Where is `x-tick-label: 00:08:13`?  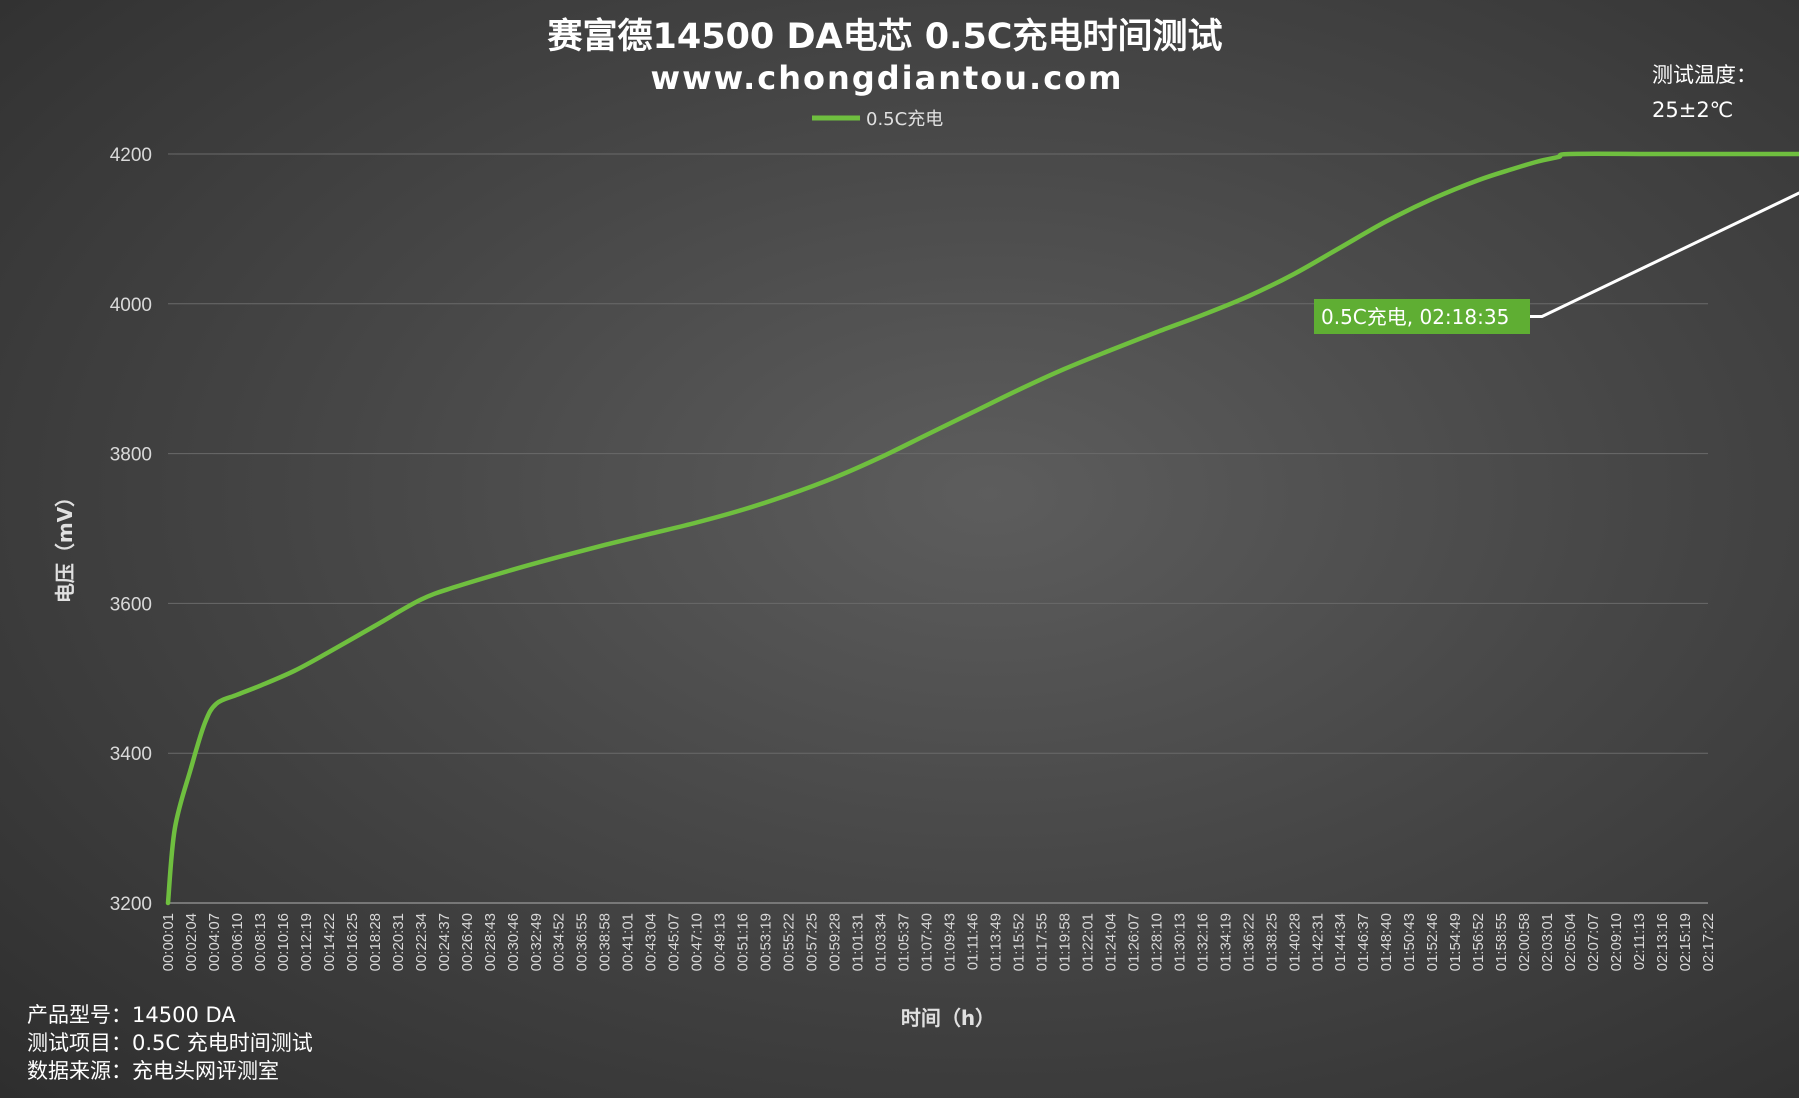
x-tick-label: 00:08:13 is located at coordinates (260, 942).